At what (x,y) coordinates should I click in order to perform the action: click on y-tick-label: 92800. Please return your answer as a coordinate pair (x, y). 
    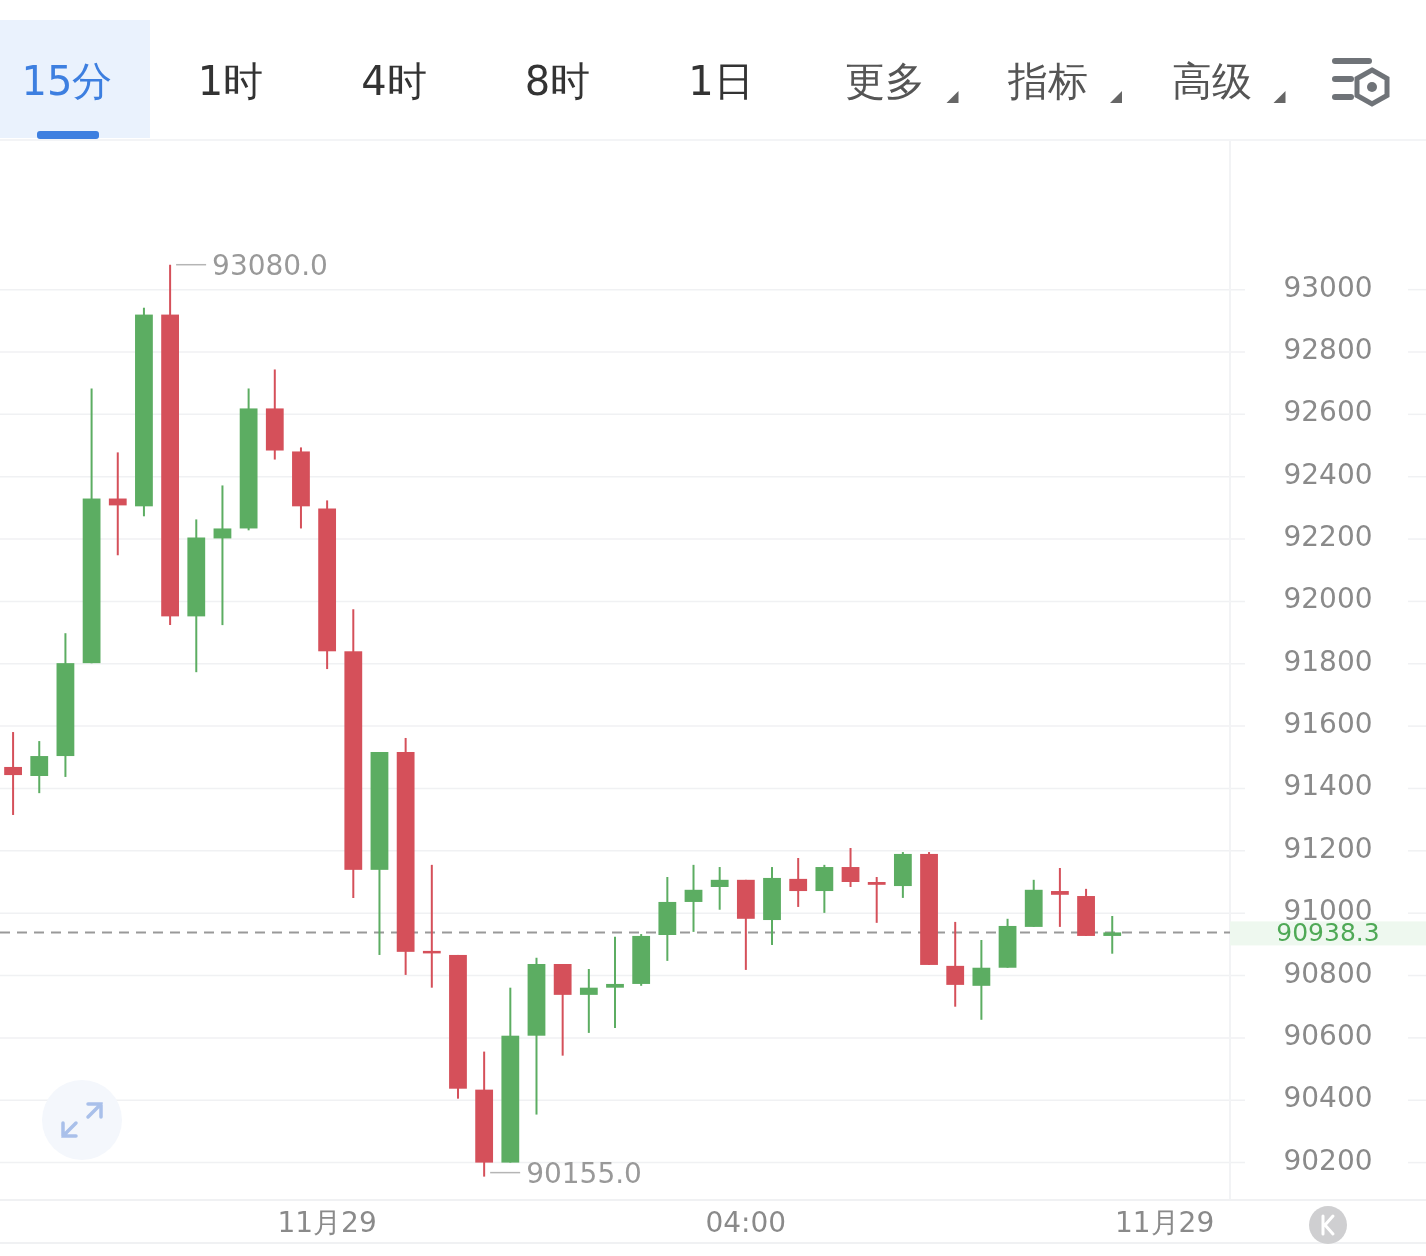
    Looking at the image, I should click on (1328, 349).